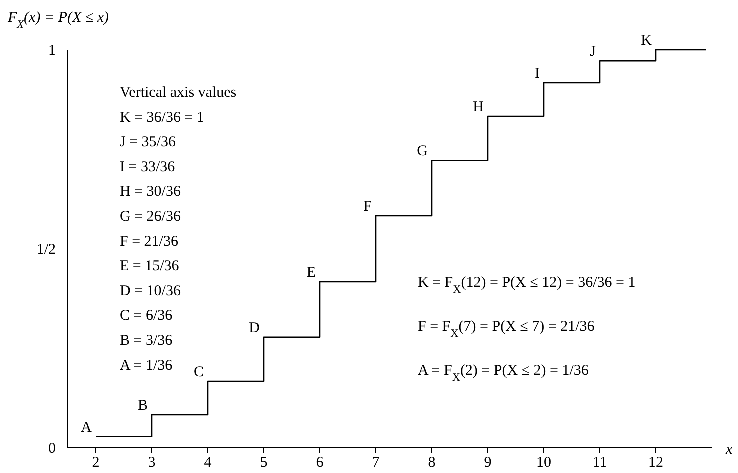 The width and height of the screenshot is (738, 473). What do you see at coordinates (162, 118) in the screenshot?
I see `annotation: K = 36/36 = 1` at bounding box center [162, 118].